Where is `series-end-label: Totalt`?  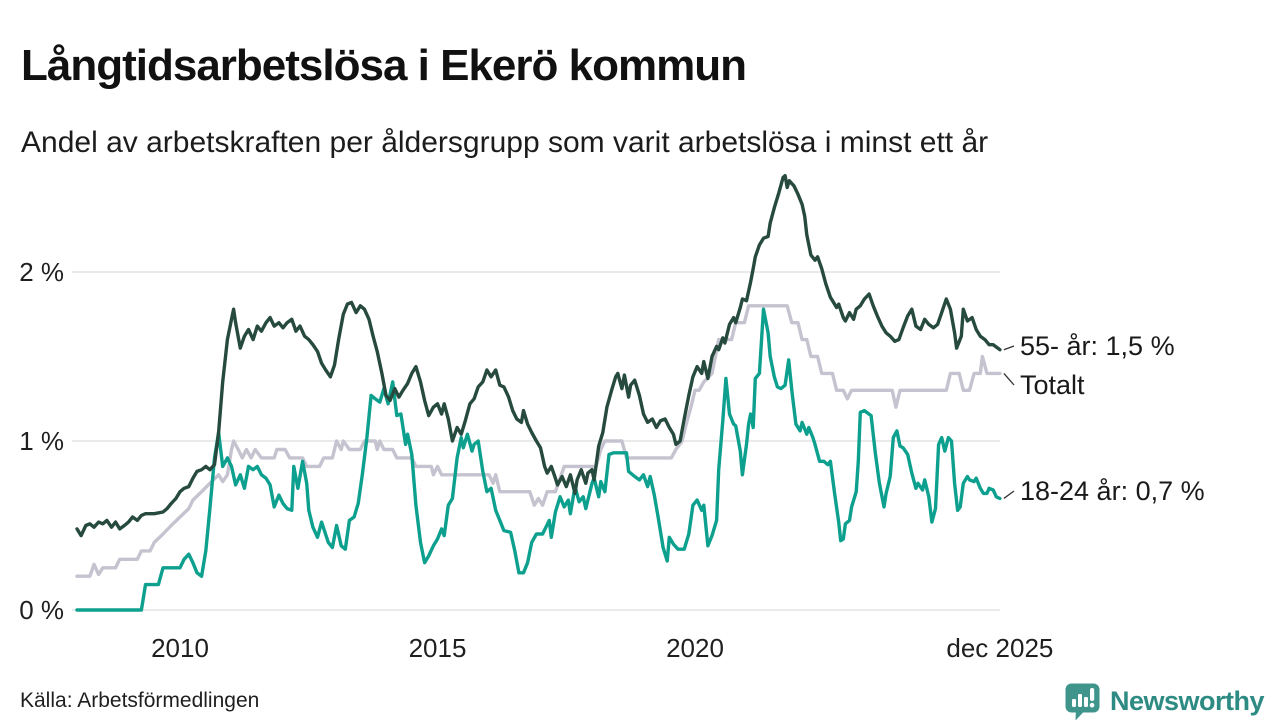 series-end-label: Totalt is located at coordinates (1052, 385).